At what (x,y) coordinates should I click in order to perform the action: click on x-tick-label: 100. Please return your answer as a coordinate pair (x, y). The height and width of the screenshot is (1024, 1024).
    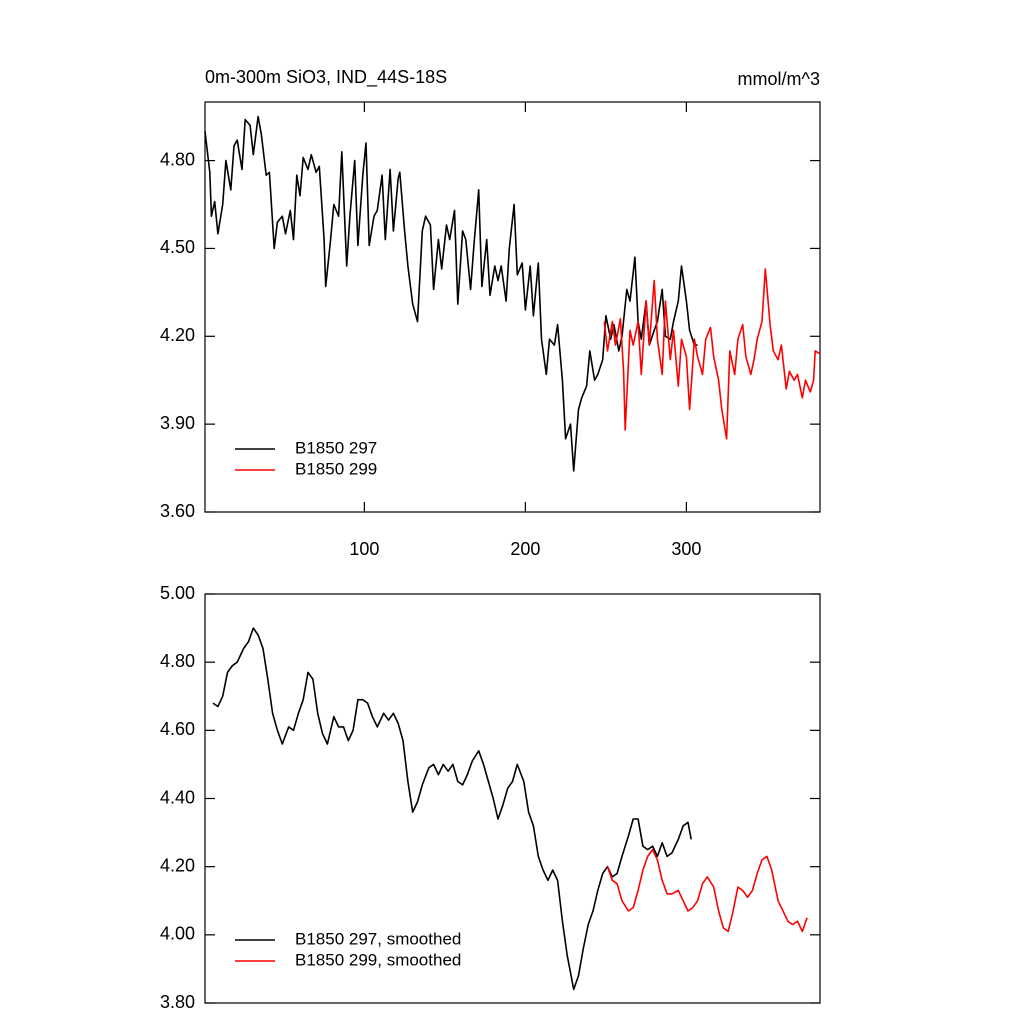
    Looking at the image, I should click on (364, 549).